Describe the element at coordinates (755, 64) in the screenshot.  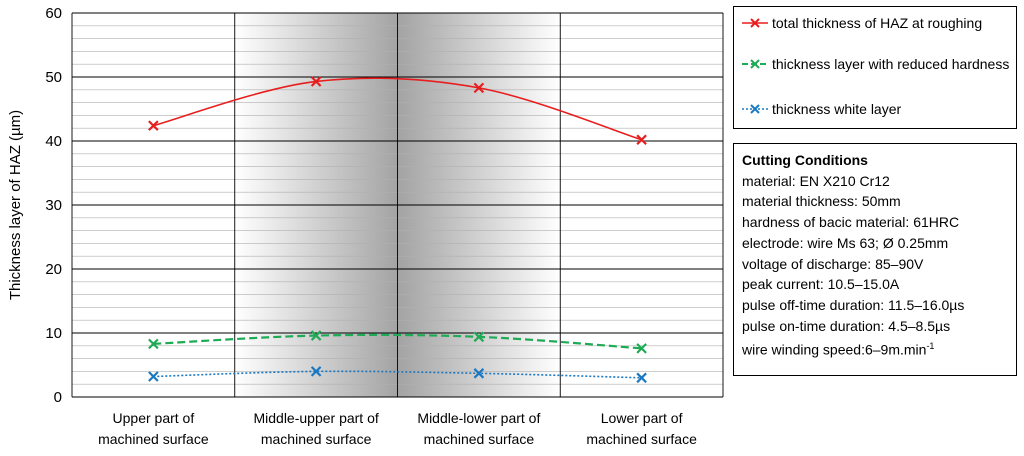
I see `legend-line-green-x-icon` at that location.